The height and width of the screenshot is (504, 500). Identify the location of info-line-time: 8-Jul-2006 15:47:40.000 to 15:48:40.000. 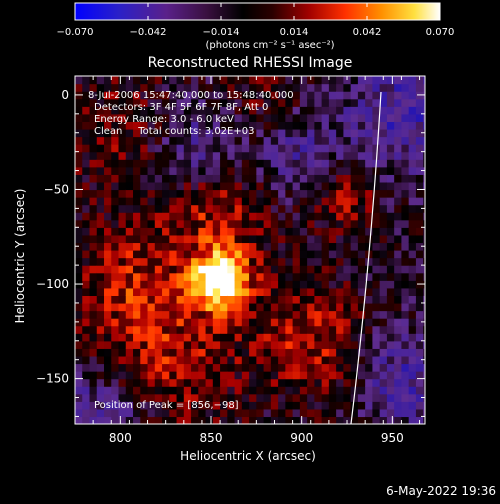
(191, 95).